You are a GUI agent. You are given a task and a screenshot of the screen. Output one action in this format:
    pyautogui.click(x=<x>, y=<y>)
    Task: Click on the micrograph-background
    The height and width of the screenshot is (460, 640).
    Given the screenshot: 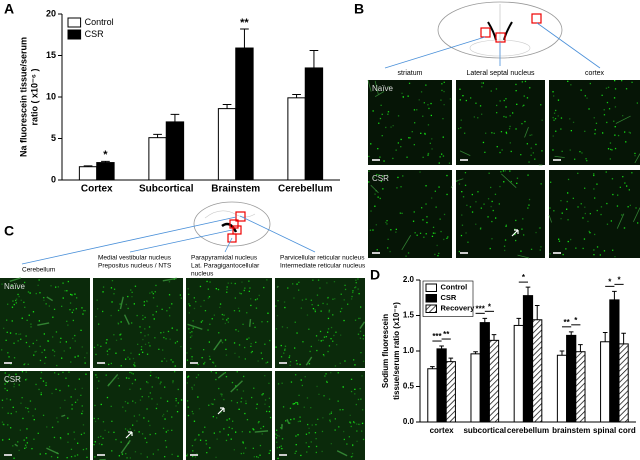 What is the action you would take?
    pyautogui.click(x=594, y=122)
    